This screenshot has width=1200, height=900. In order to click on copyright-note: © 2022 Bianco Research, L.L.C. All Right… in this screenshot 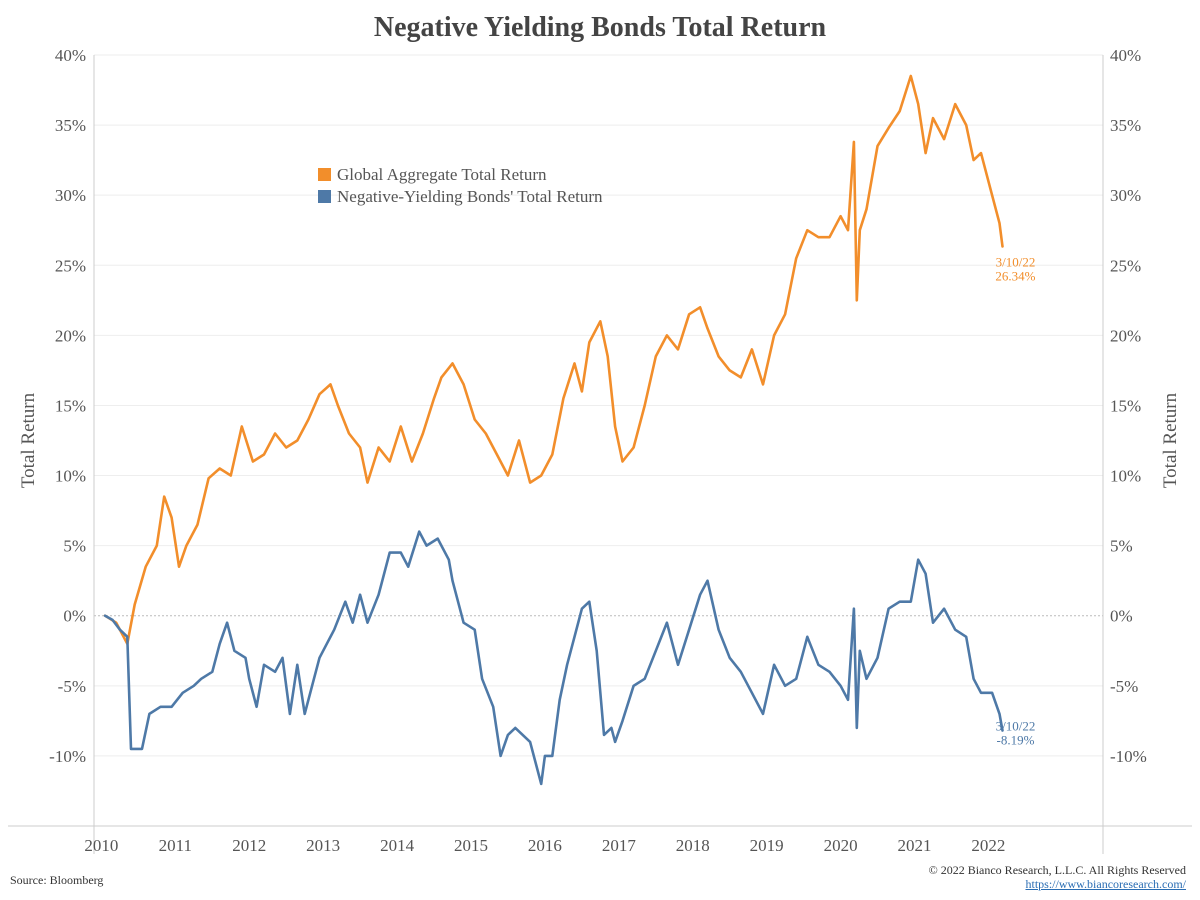, I will do `click(1057, 870)`.